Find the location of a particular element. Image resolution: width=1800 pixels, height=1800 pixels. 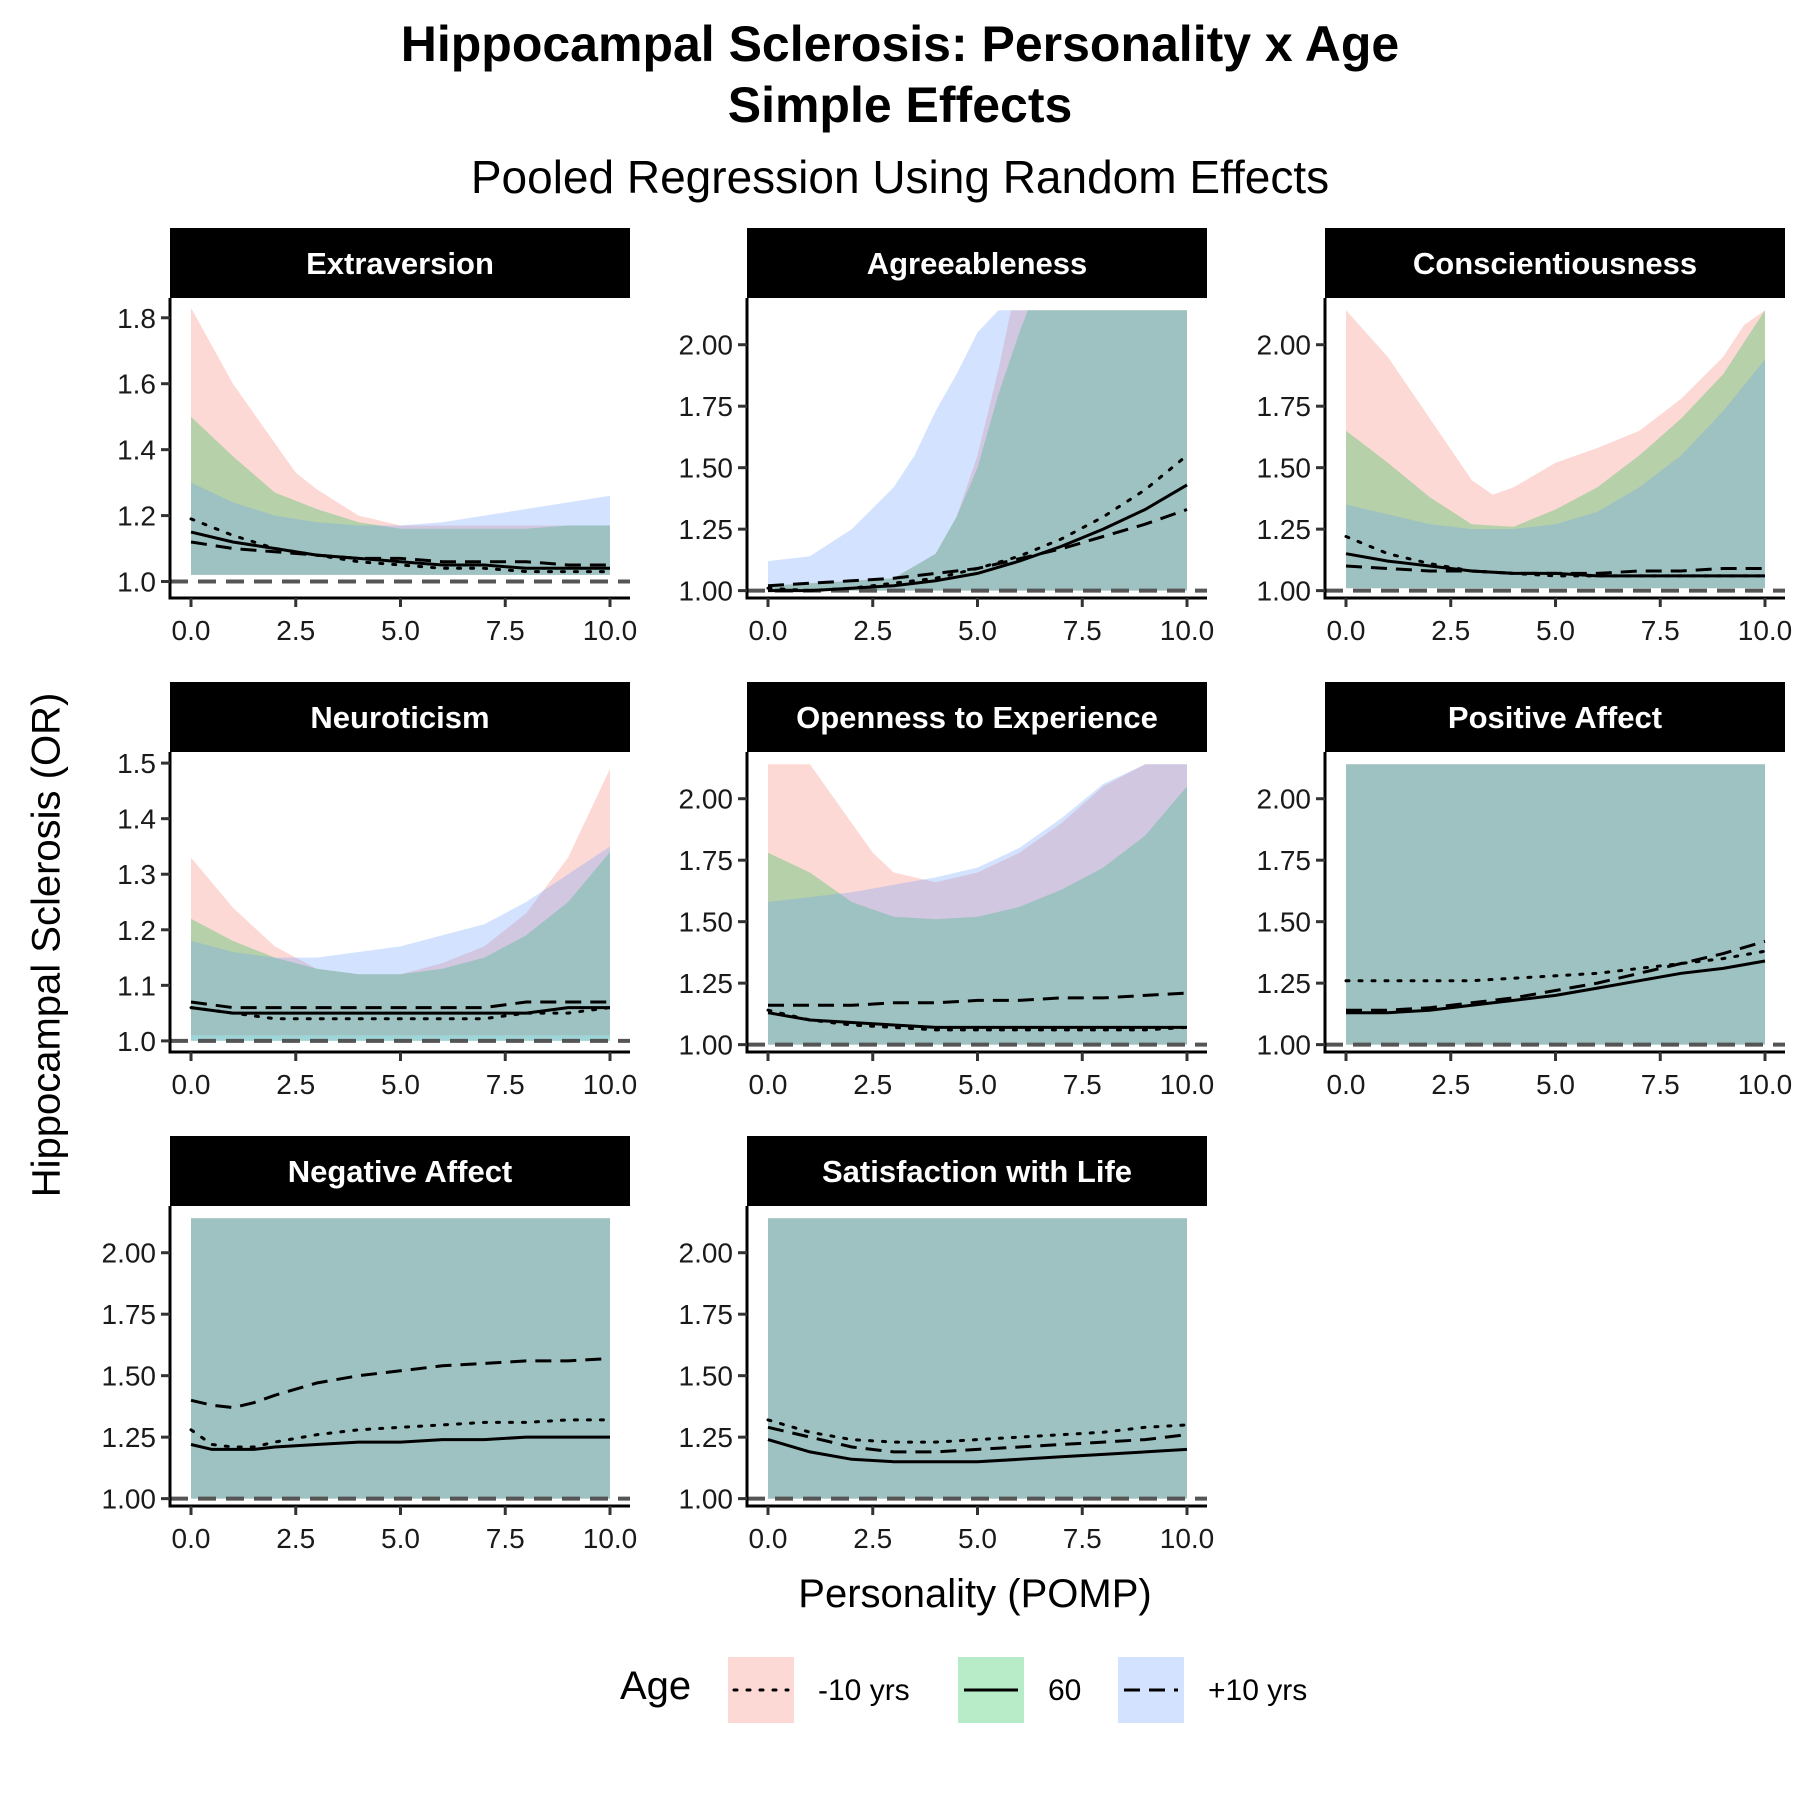

strip-label-openness-to-experience: Openness to Experience is located at coordinates (977, 717).